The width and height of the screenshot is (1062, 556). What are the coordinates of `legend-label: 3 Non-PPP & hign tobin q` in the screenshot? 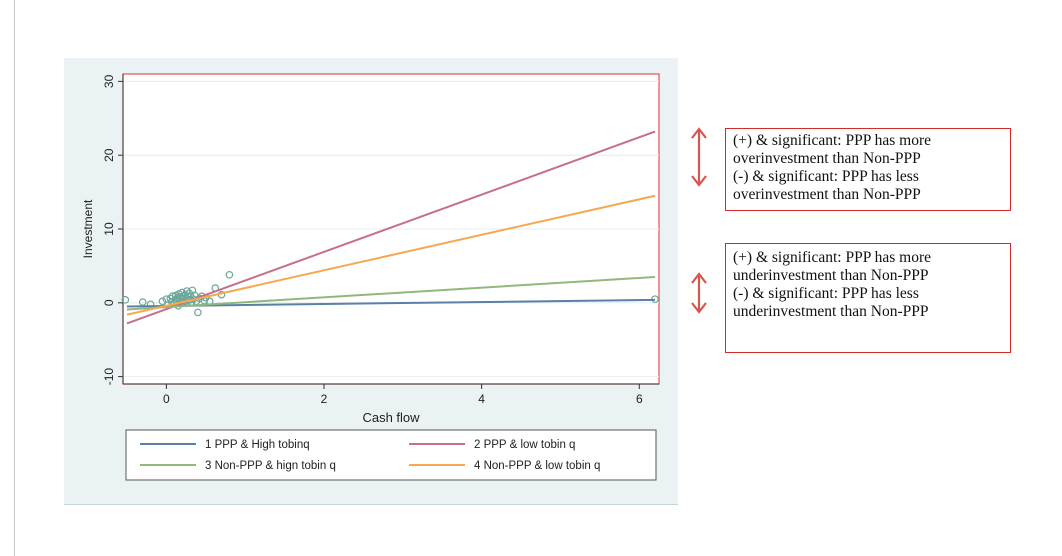 It's located at (270, 466).